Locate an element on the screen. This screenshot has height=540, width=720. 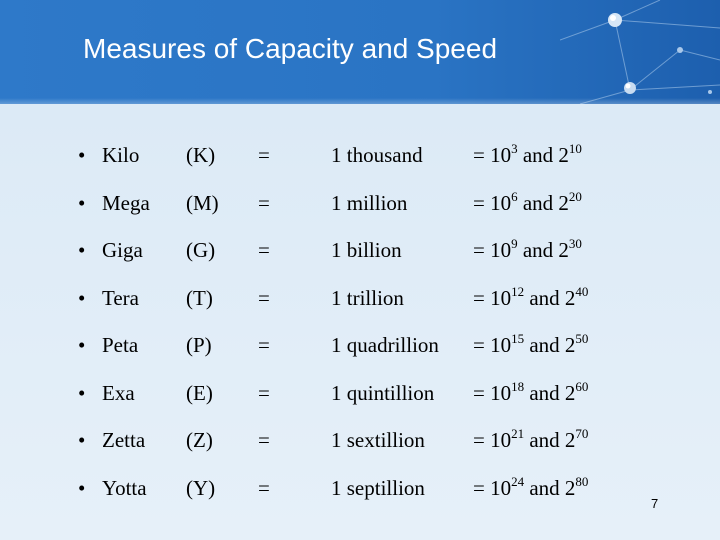
prefix-name: Peta is located at coordinates (120, 345).